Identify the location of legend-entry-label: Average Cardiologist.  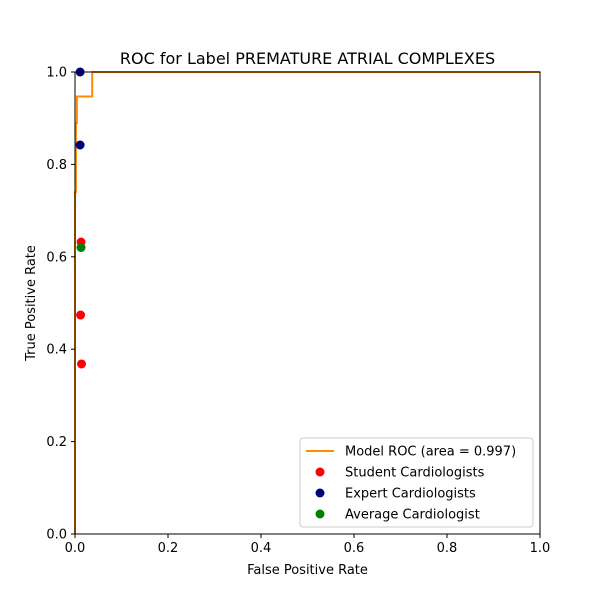
(412, 515).